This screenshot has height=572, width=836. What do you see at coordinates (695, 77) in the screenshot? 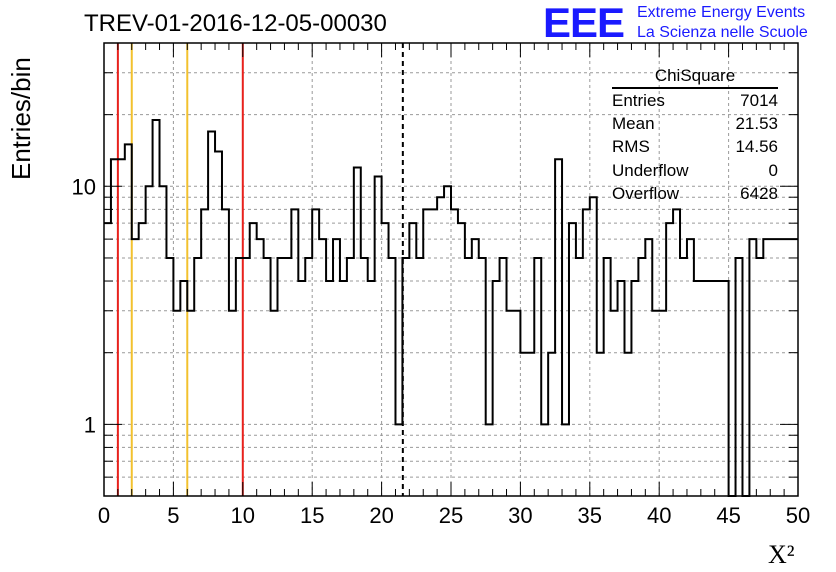
I see `stats-title: ChiSquare` at bounding box center [695, 77].